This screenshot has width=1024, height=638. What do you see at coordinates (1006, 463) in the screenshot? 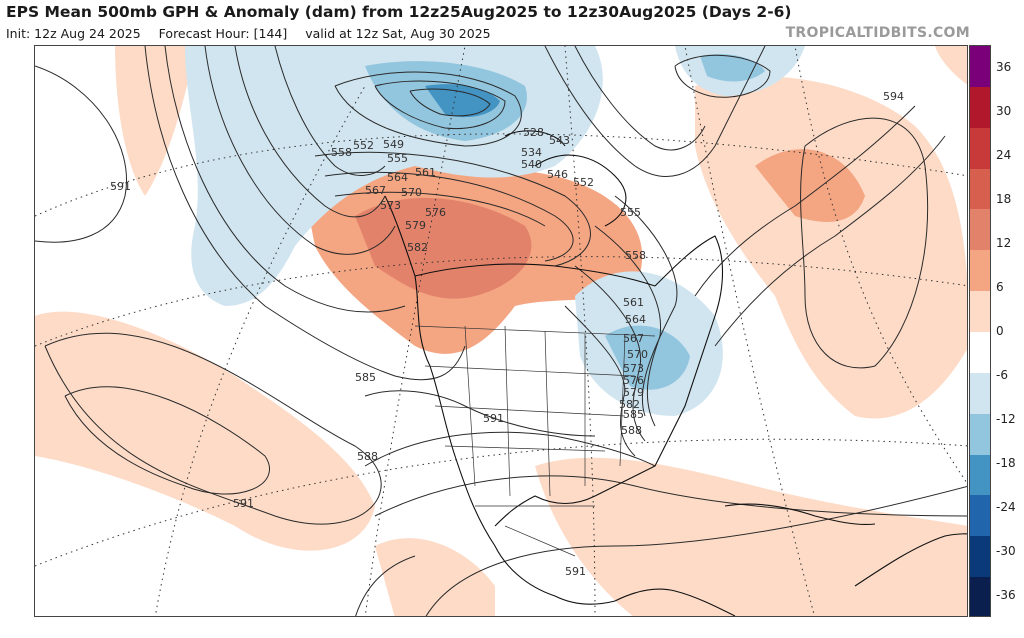
I see `colorbar-tick-label: -18` at bounding box center [1006, 463].